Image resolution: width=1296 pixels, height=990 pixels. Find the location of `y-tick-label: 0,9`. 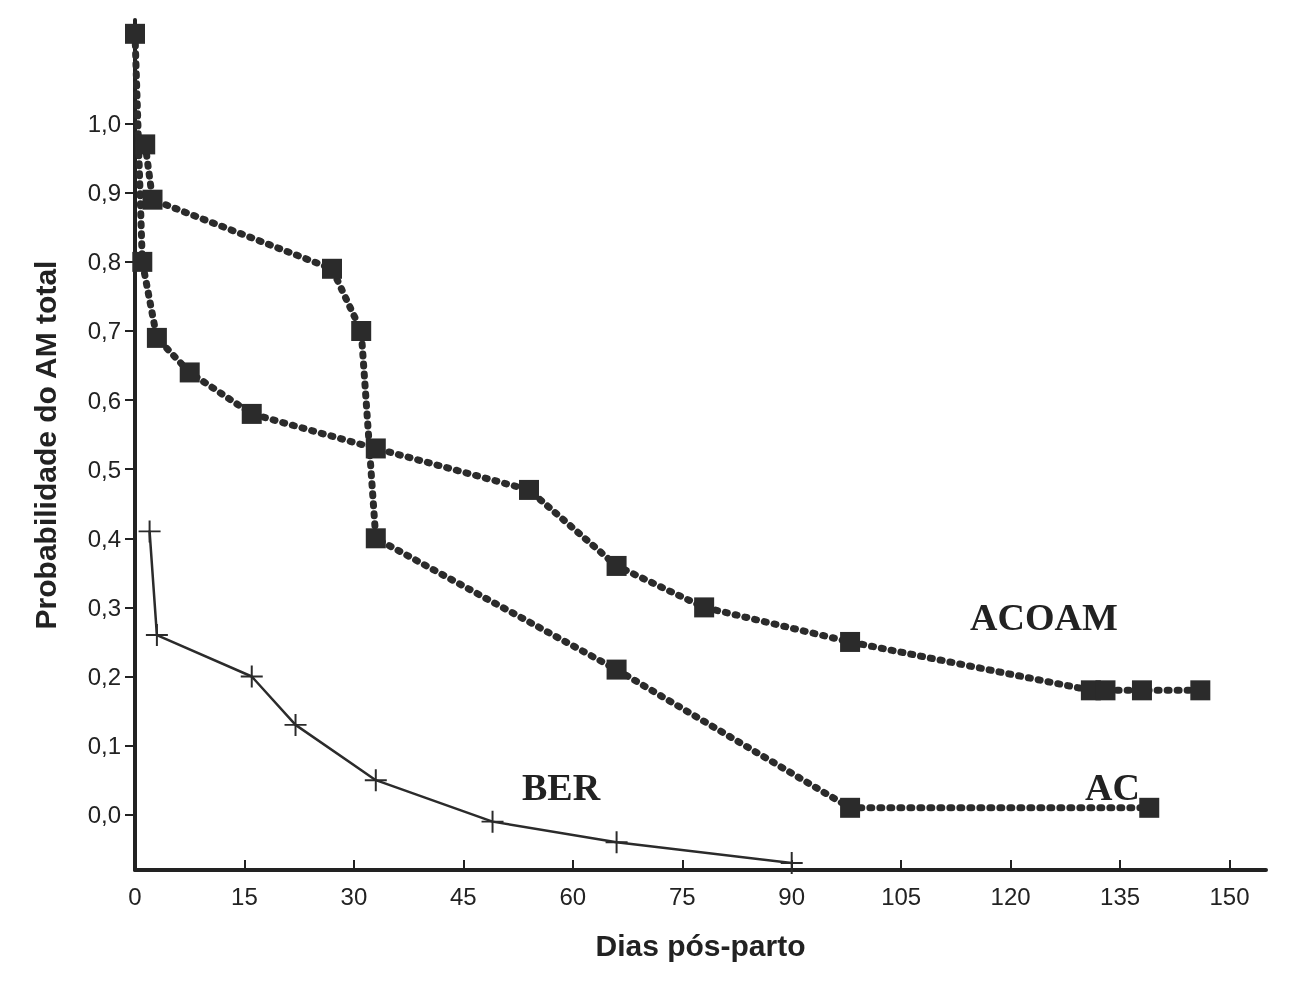

y-tick-label: 0,9 is located at coordinates (104, 193).